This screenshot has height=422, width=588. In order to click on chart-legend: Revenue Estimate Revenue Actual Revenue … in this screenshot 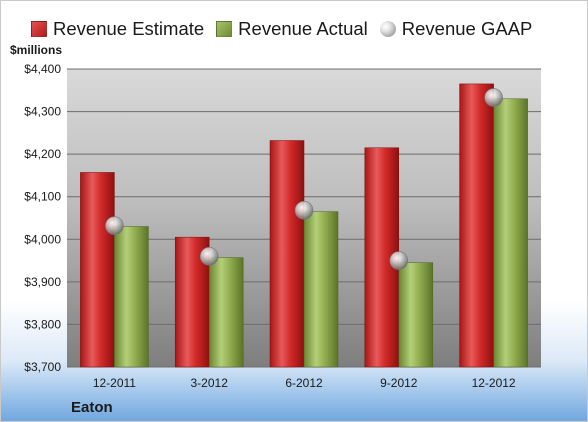, I will do `click(287, 29)`.